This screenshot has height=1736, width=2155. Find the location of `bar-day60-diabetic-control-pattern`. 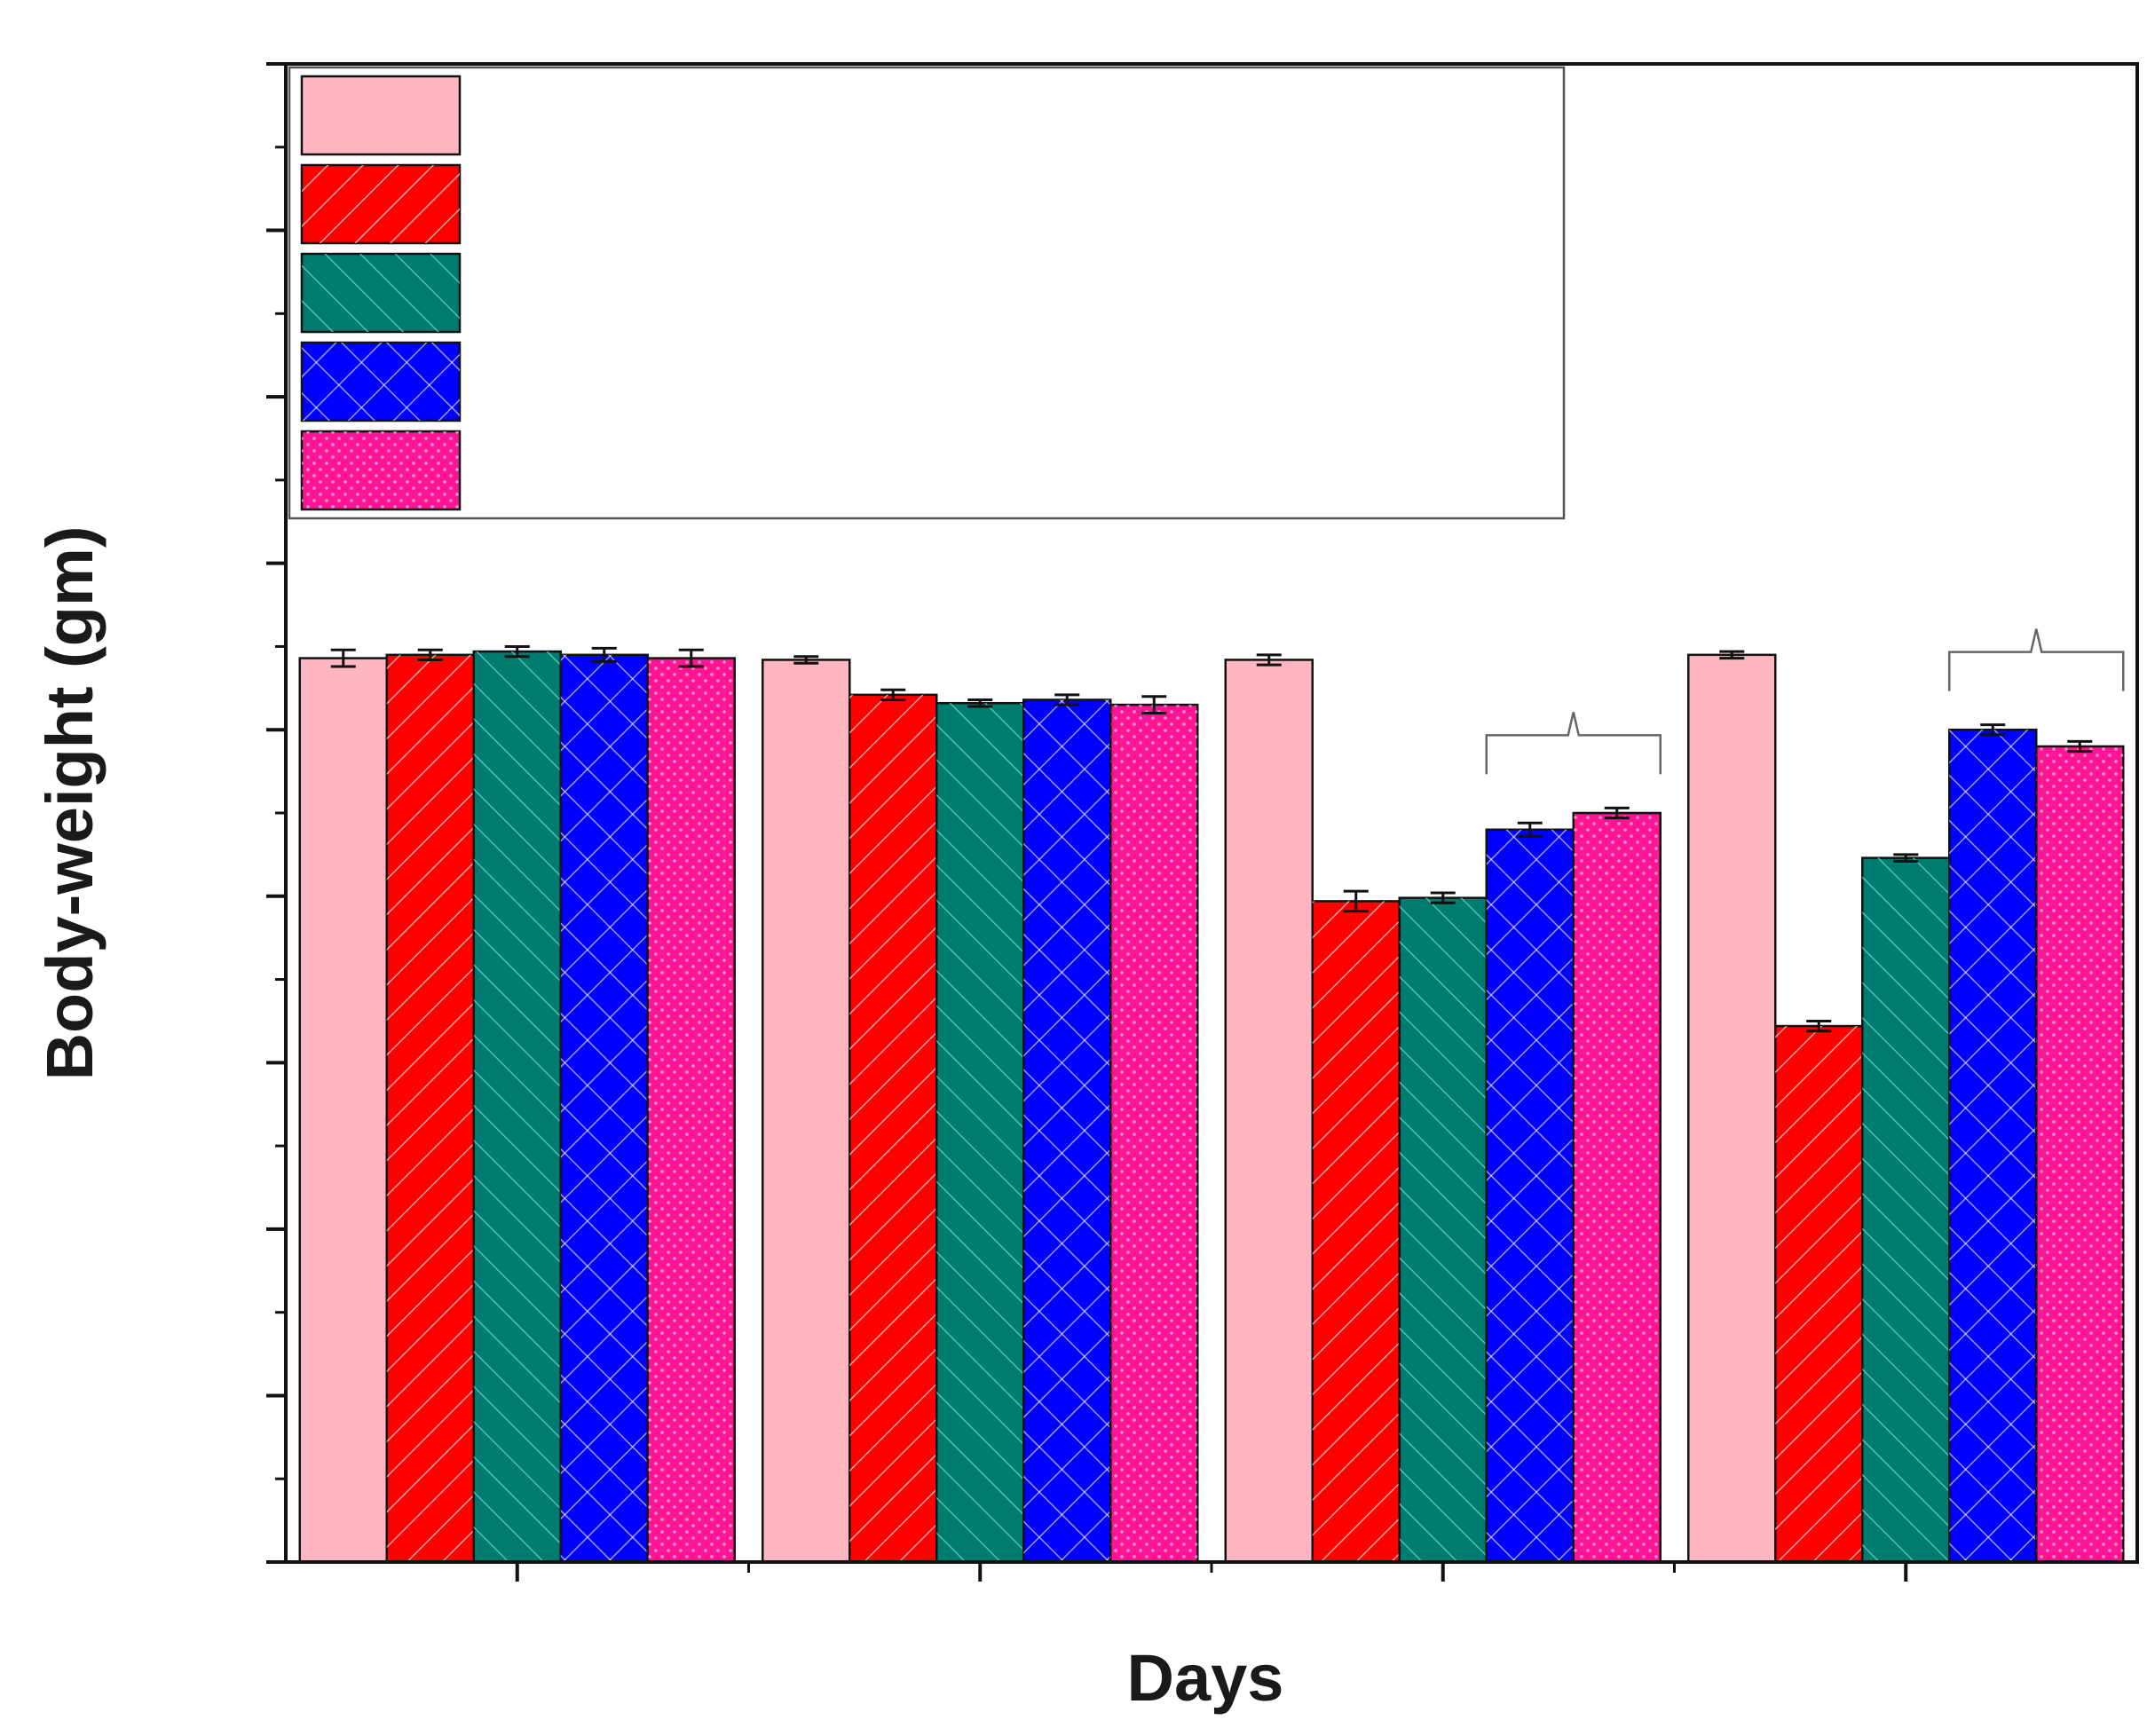

bar-day60-diabetic-control-pattern is located at coordinates (893, 1128).